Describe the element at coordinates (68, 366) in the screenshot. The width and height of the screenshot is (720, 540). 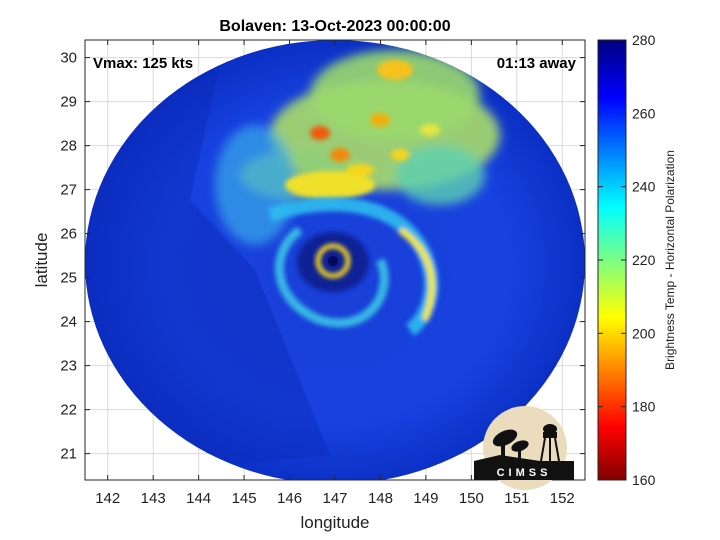
I see `y-tick-label: 23` at that location.